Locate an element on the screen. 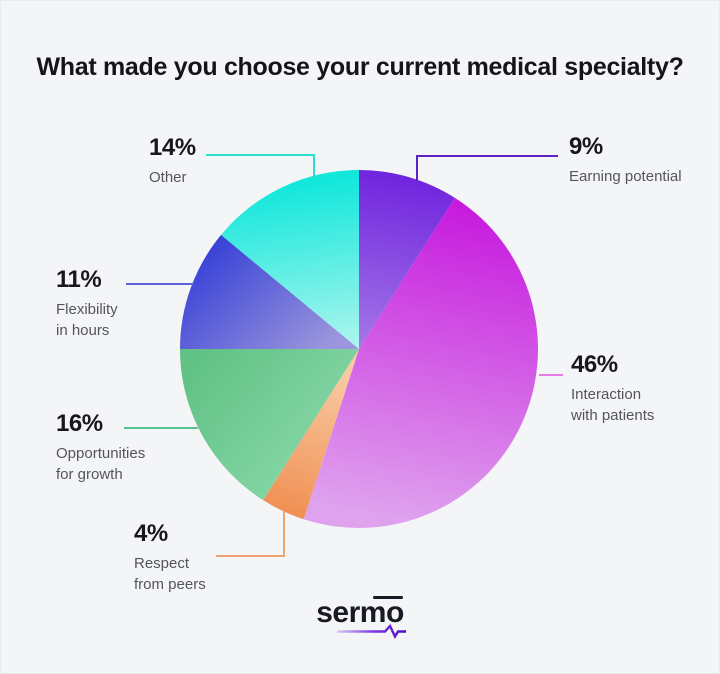 The width and height of the screenshot is (720, 674). slice-name-respect-peers: Respect from peers is located at coordinates (170, 574).